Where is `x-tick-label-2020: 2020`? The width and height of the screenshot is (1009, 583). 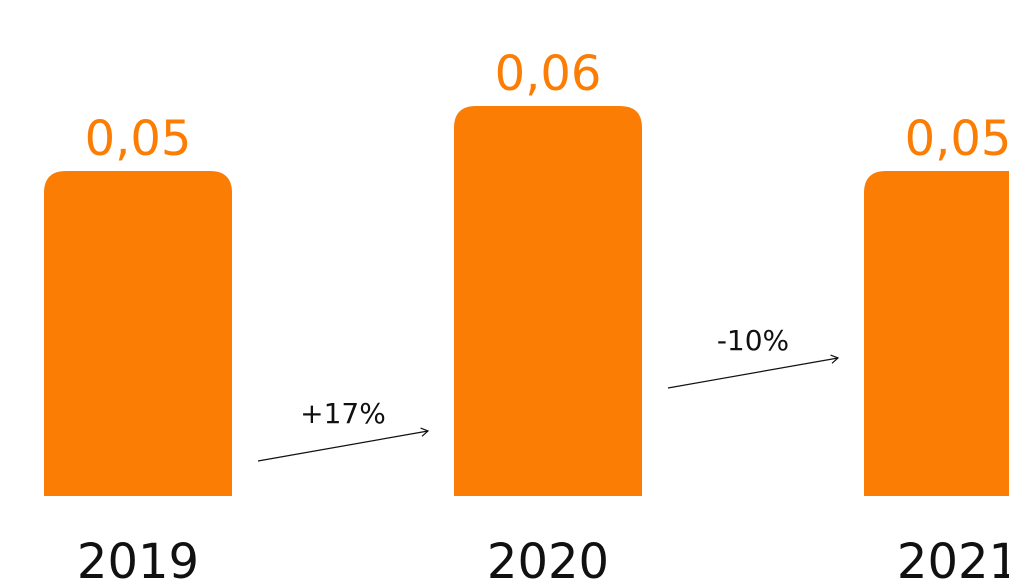 x-tick-label-2020: 2020 is located at coordinates (548, 558).